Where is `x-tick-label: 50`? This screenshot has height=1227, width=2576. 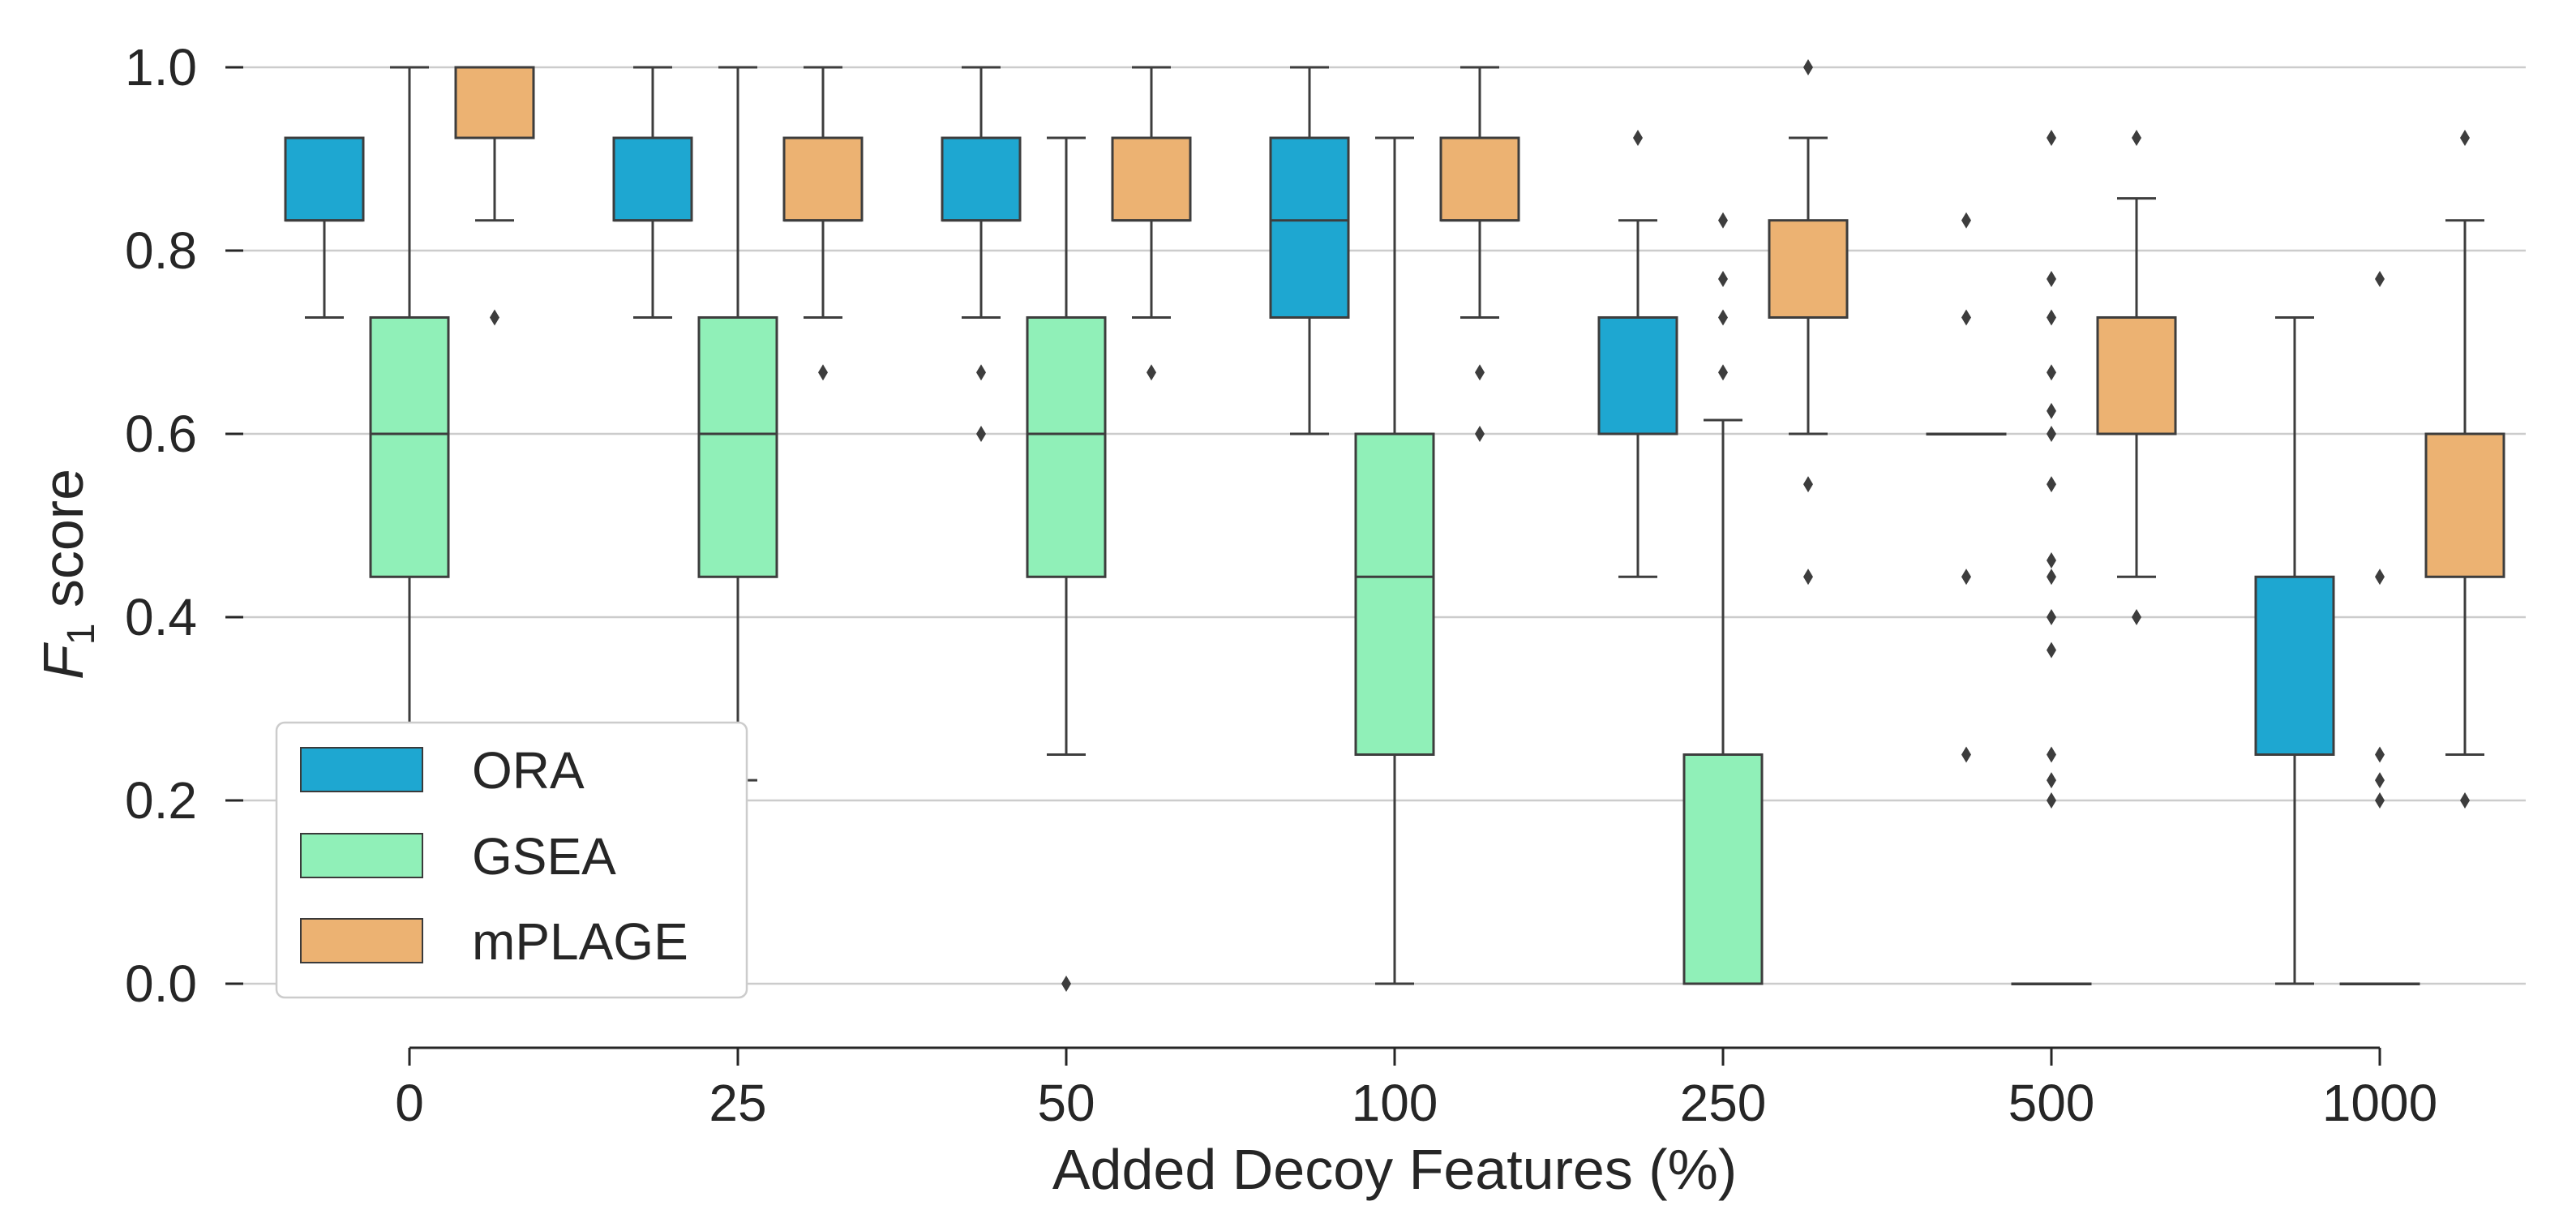 x-tick-label: 50 is located at coordinates (1066, 1103).